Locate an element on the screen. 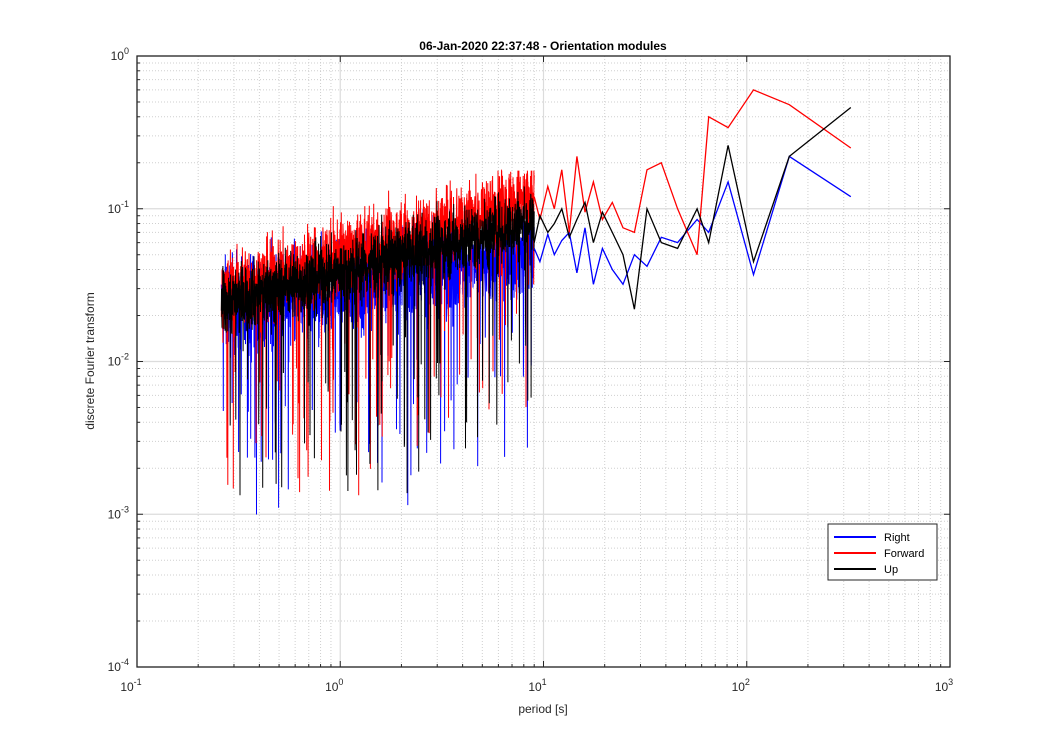 This screenshot has height=750, width=1050. spectrum-high-frequency-region is located at coordinates (377, 341).